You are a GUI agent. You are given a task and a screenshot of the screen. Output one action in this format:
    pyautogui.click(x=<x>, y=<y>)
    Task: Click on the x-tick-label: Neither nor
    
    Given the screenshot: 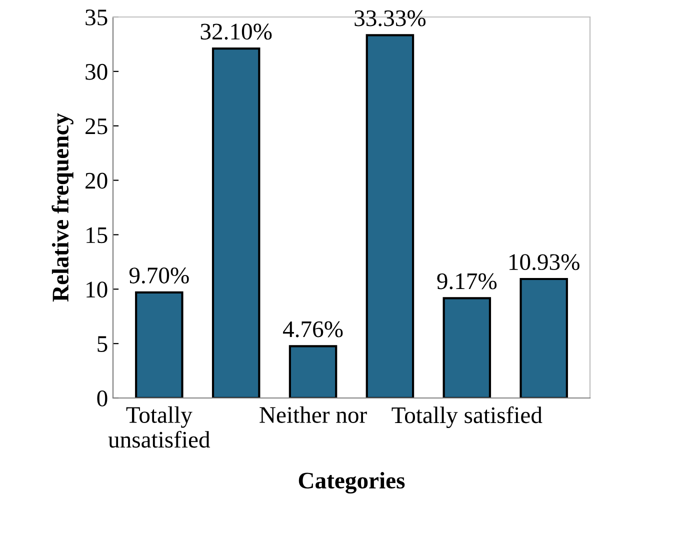 What is the action you would take?
    pyautogui.click(x=313, y=414)
    